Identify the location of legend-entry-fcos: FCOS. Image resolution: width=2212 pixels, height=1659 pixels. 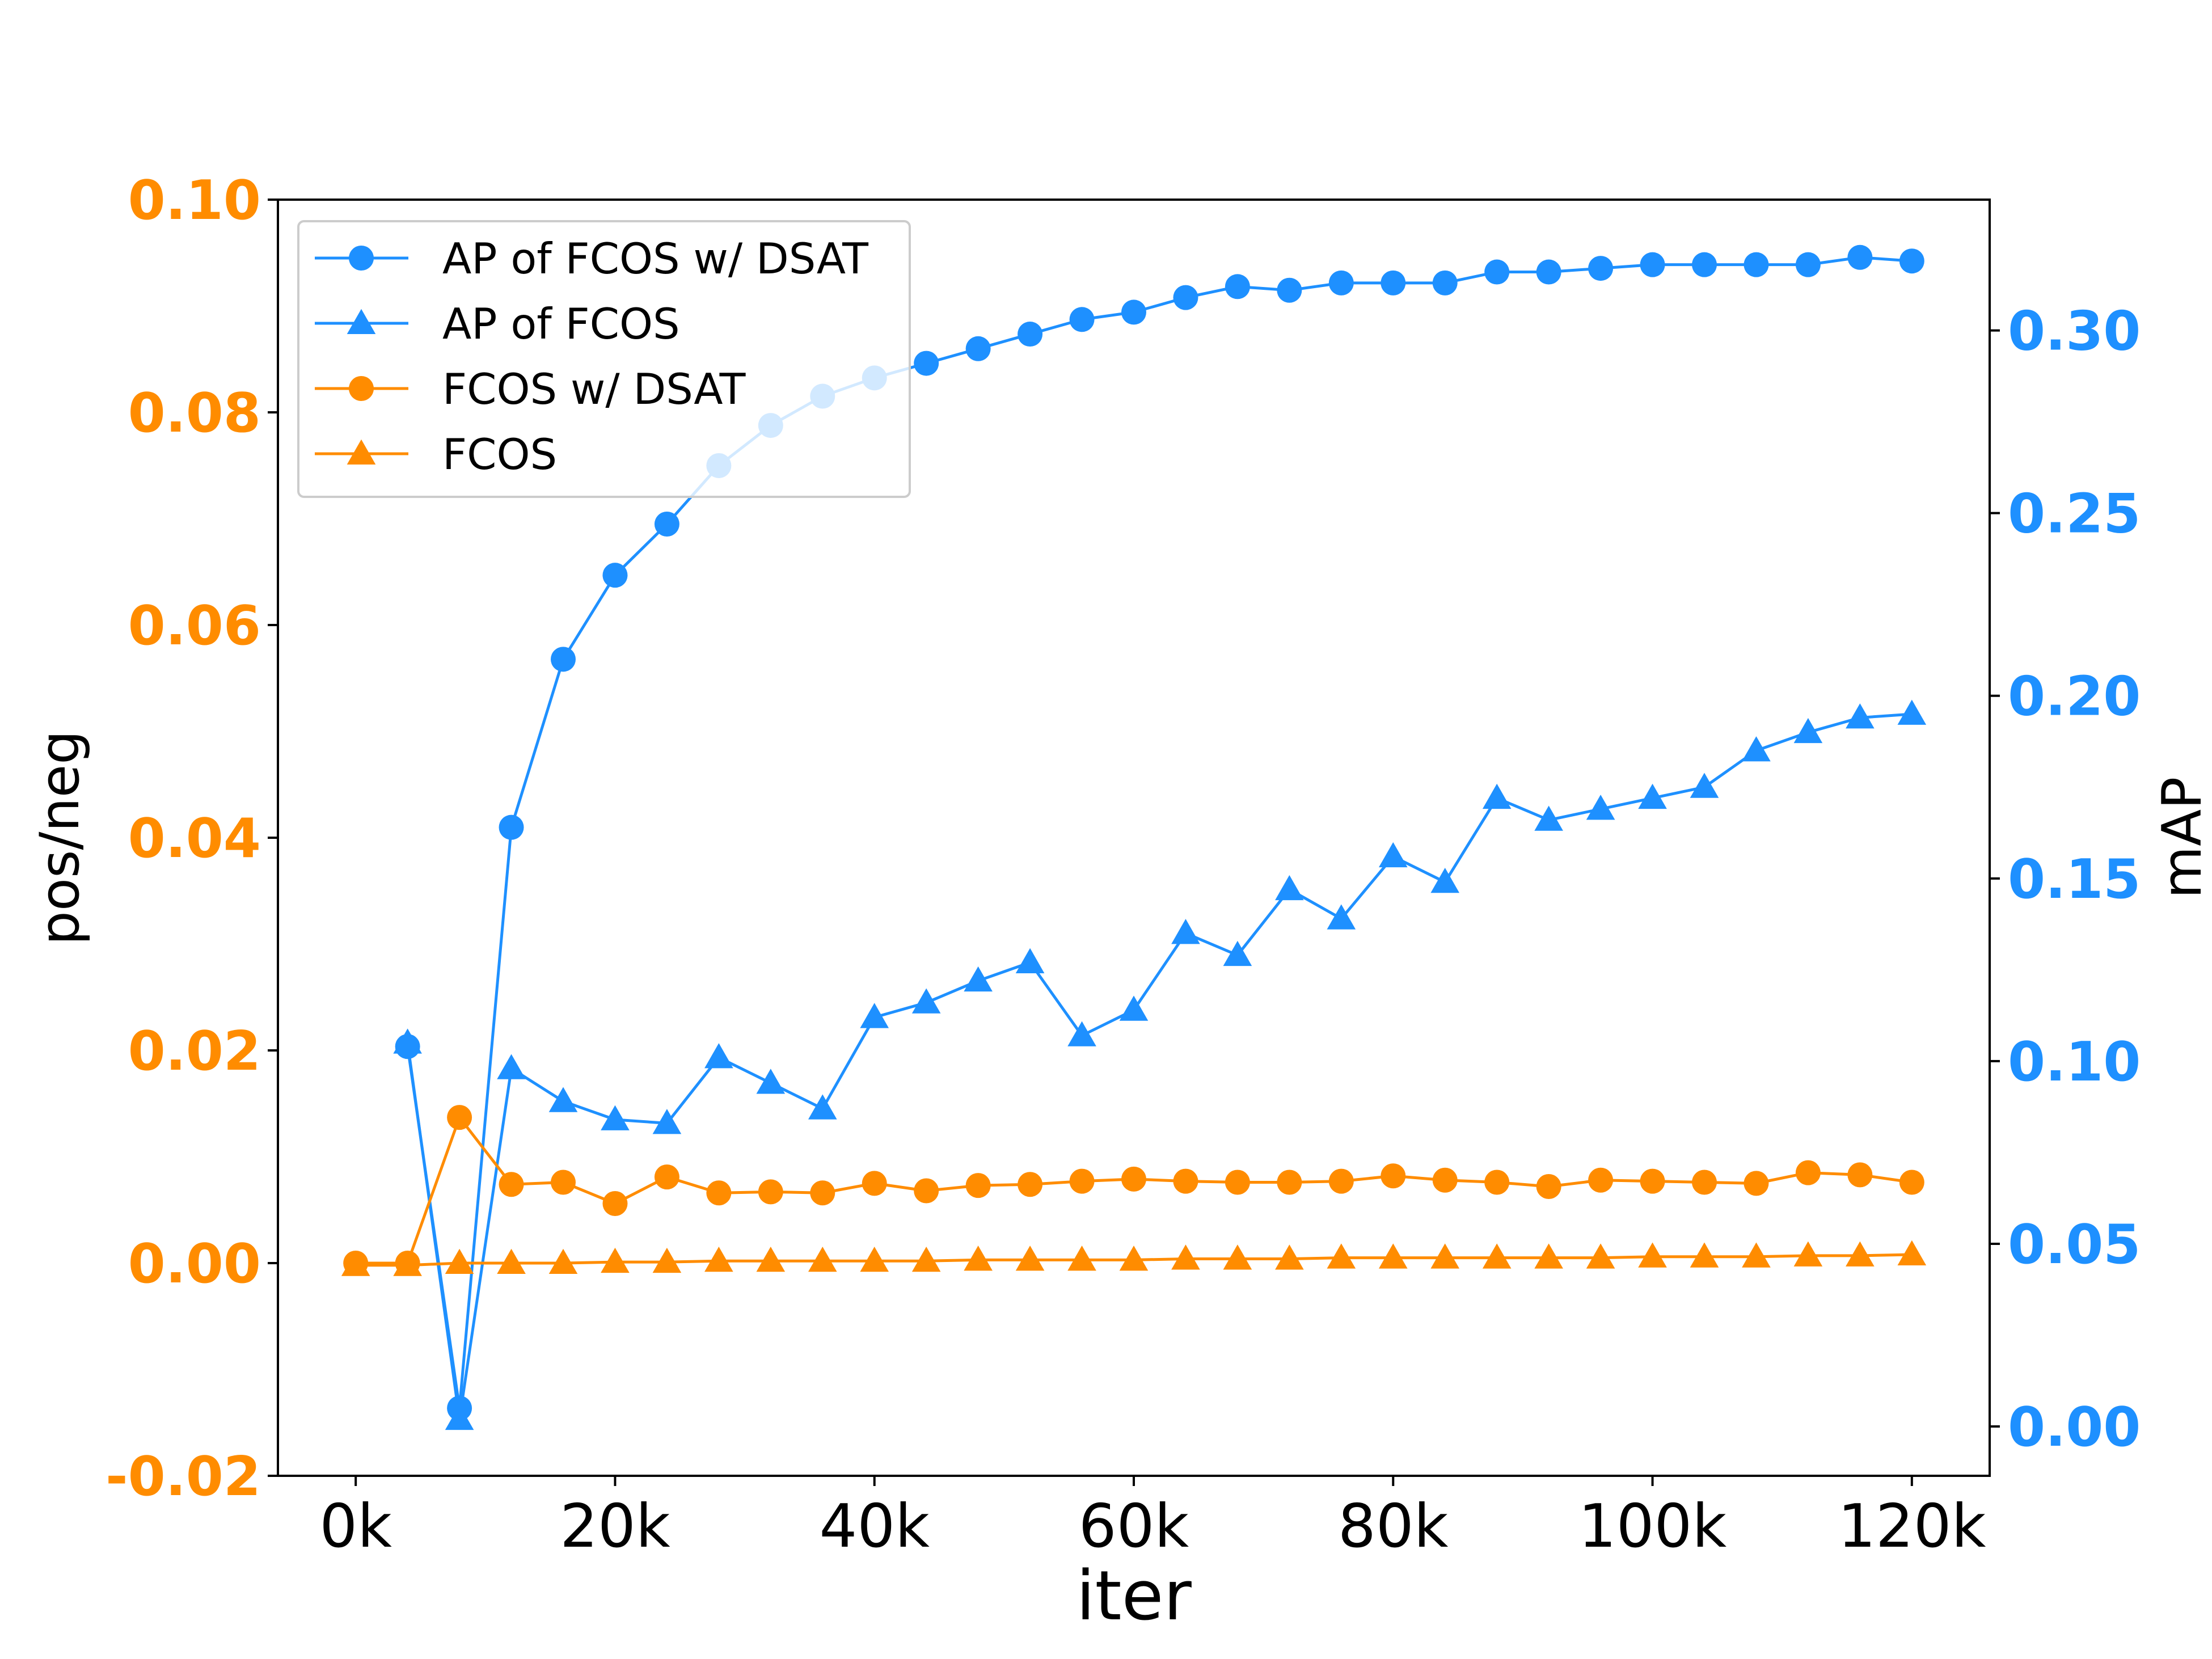
(436, 454).